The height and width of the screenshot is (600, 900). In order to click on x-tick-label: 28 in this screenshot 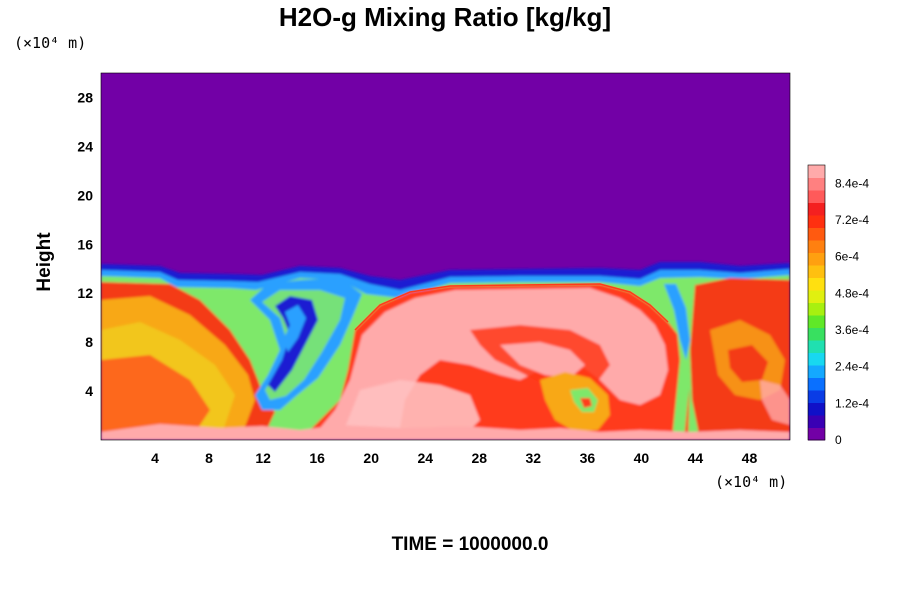, I will do `click(479, 458)`.